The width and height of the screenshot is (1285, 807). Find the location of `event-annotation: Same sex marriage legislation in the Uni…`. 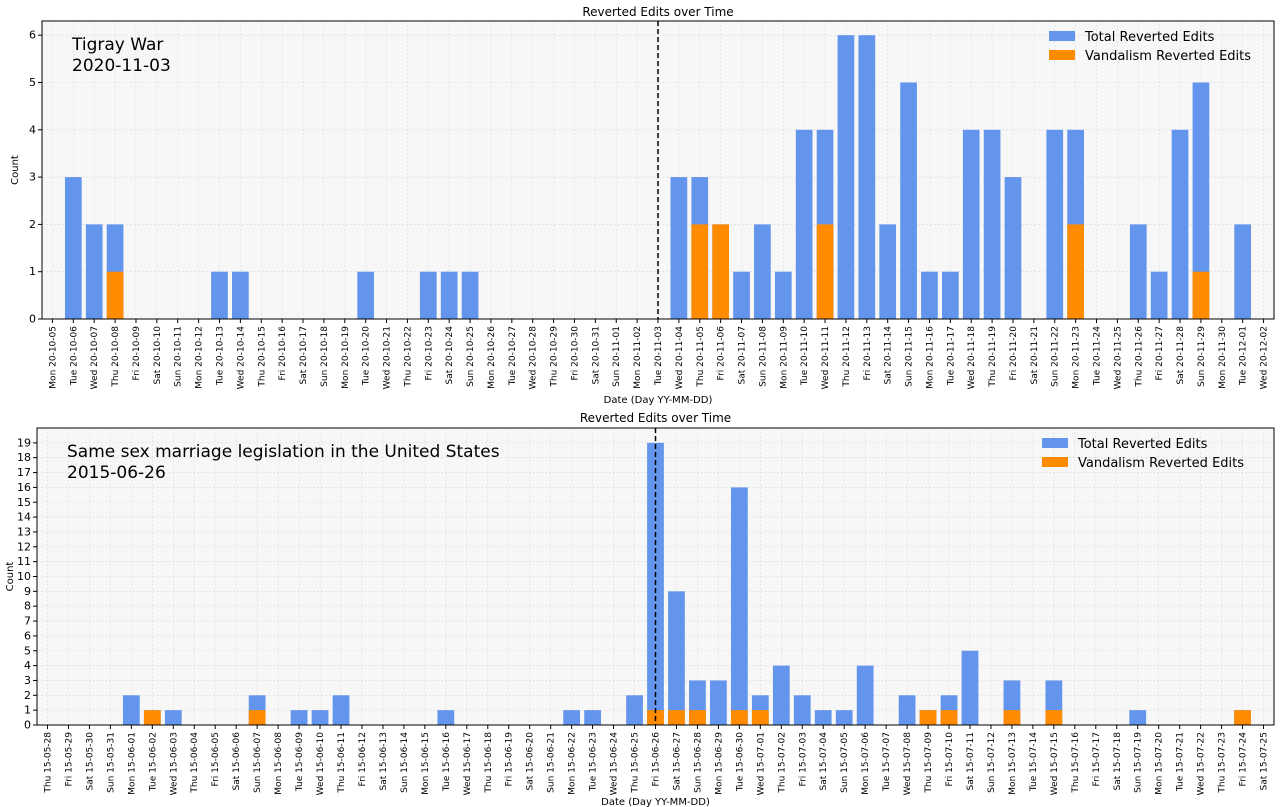

event-annotation: Same sex marriage legislation in the Uni… is located at coordinates (283, 452).